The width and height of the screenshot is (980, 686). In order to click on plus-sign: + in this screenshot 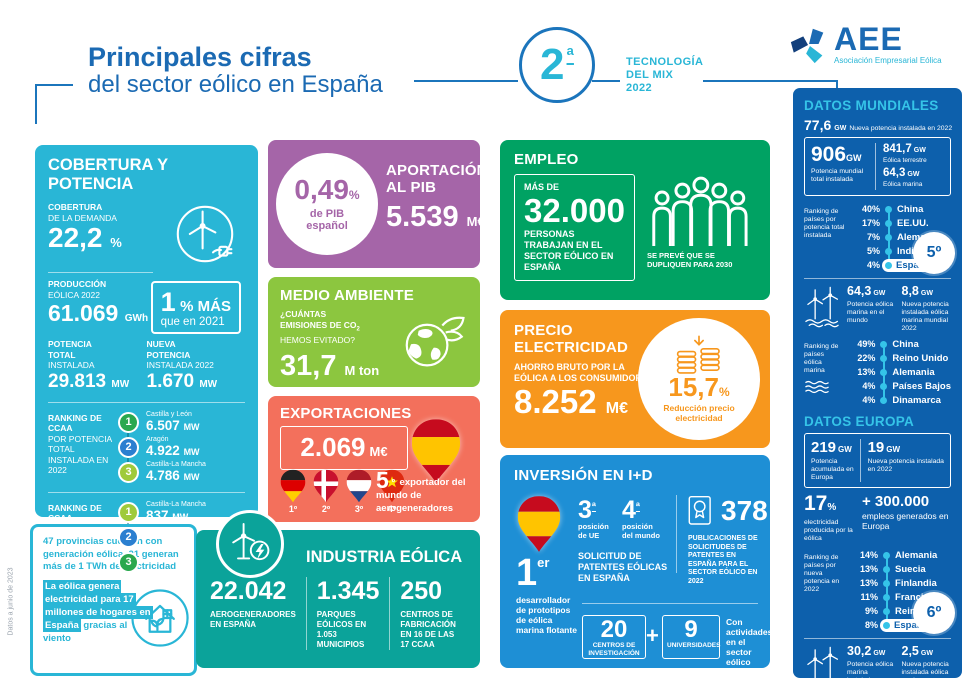, I will do `click(652, 635)`.